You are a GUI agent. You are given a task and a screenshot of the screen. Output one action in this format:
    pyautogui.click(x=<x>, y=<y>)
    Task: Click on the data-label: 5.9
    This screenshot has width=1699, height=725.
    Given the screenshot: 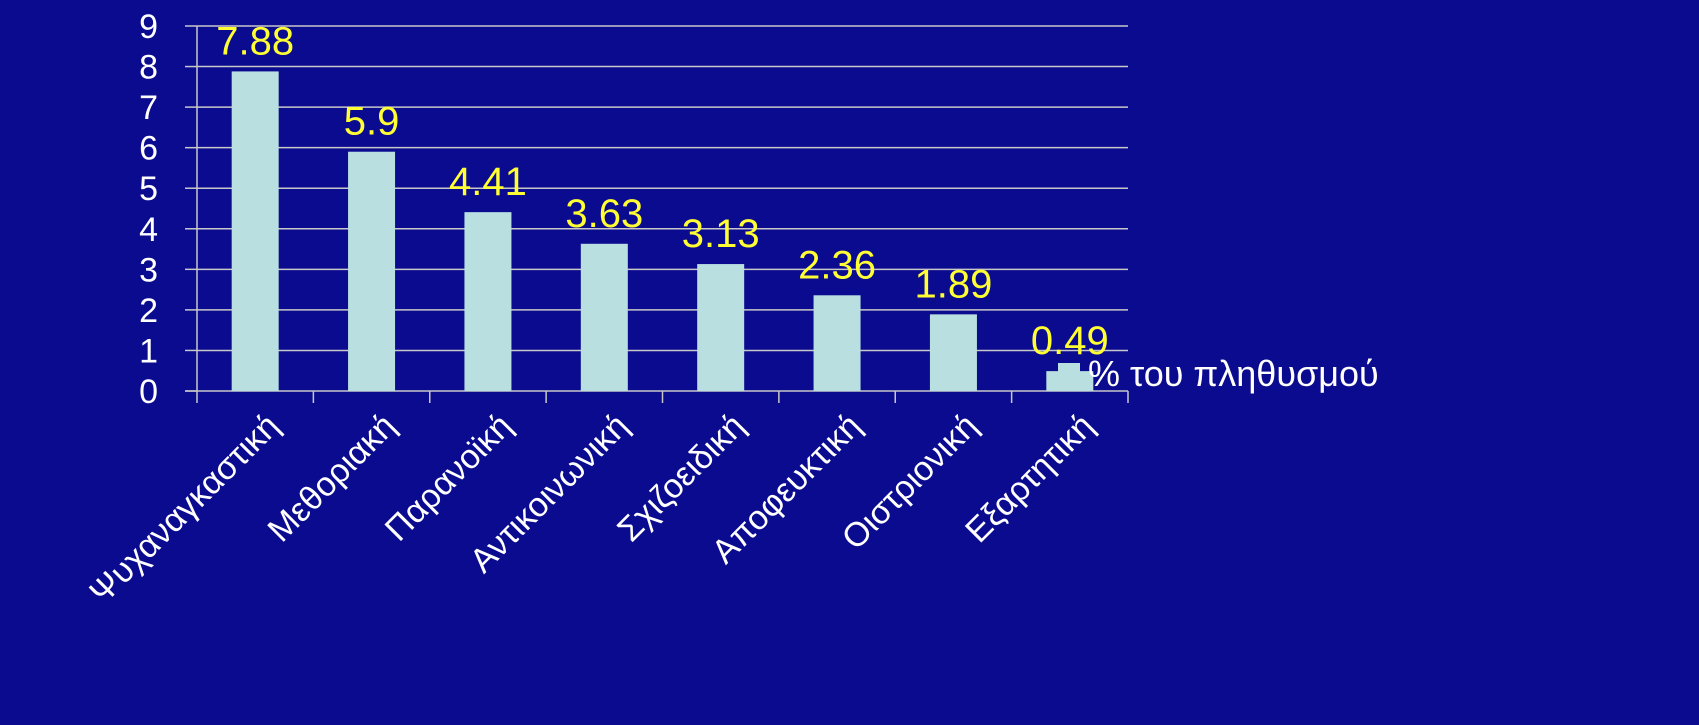 What is the action you would take?
    pyautogui.click(x=372, y=122)
    